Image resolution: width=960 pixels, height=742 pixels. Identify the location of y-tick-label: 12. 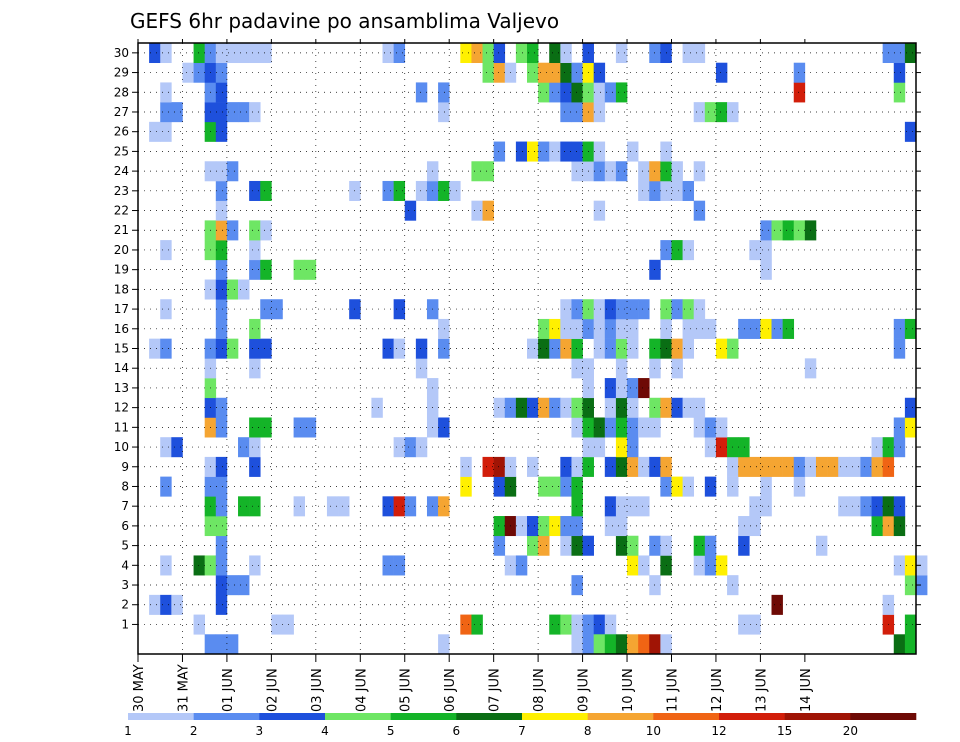
(121, 408).